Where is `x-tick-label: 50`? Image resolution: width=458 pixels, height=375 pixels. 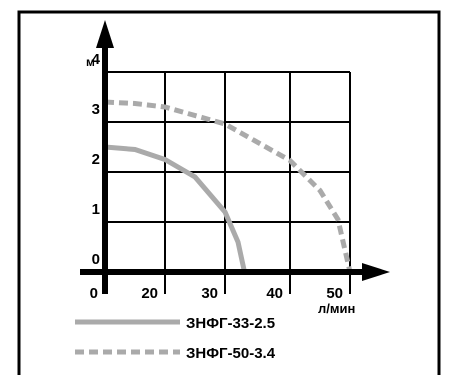
x-tick-label: 50 is located at coordinates (334, 293).